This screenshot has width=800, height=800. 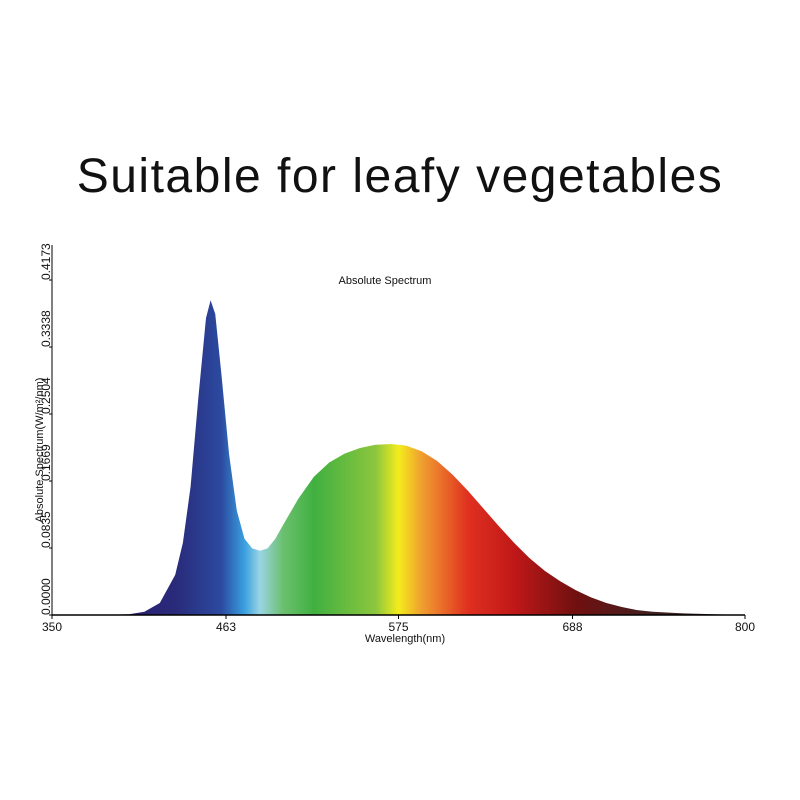 I want to click on y-tick-label: 0.1669, so click(x=46, y=462).